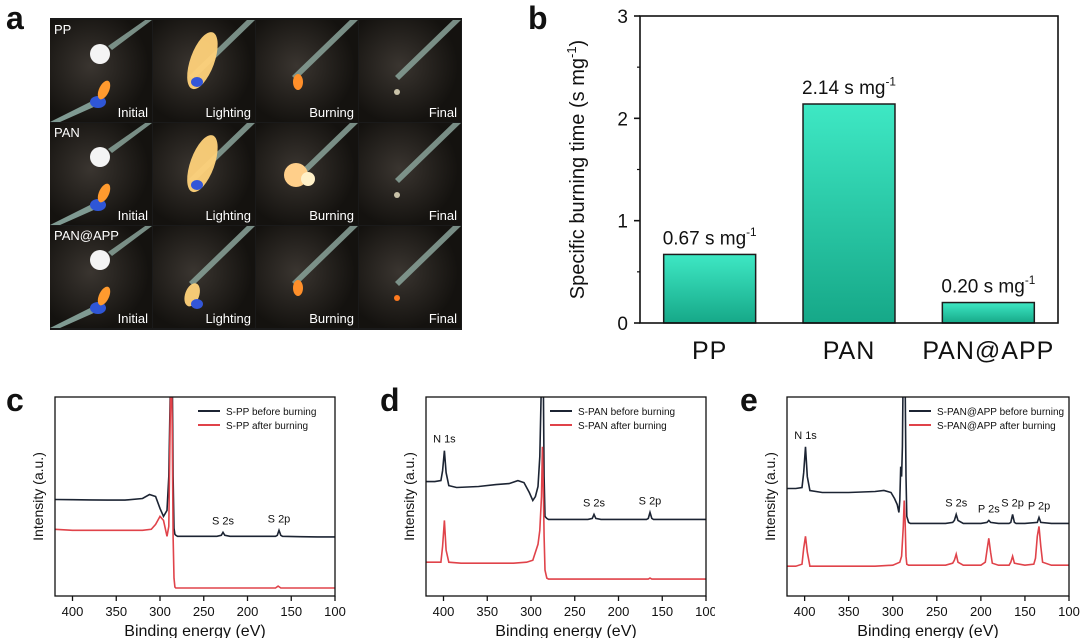 The image size is (1080, 638). I want to click on peak-label: P 2s, so click(989, 509).